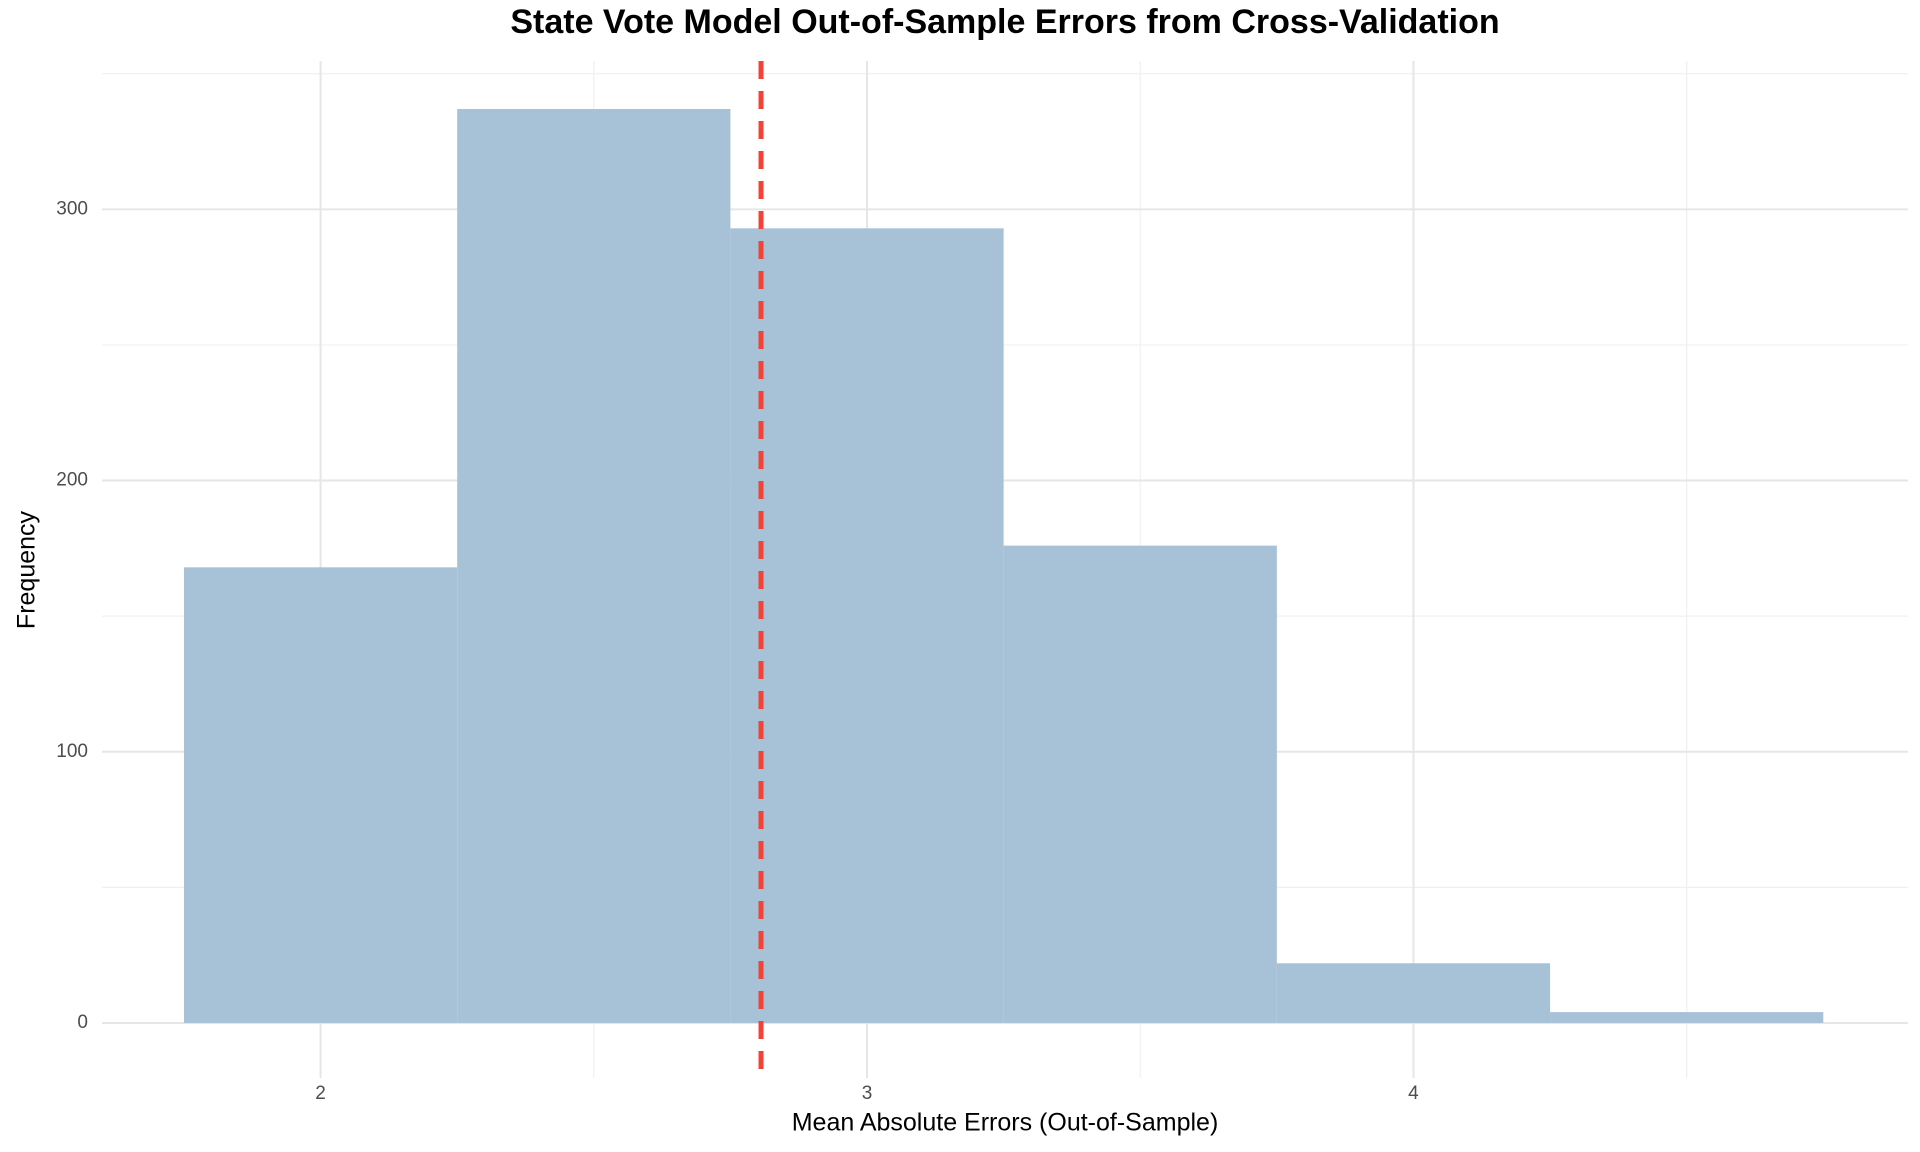 This screenshot has width=1920, height=1152. Describe the element at coordinates (1005, 1123) in the screenshot. I see `x-axis-title: Mean Absolute Errors (Out-of-Sample)` at that location.